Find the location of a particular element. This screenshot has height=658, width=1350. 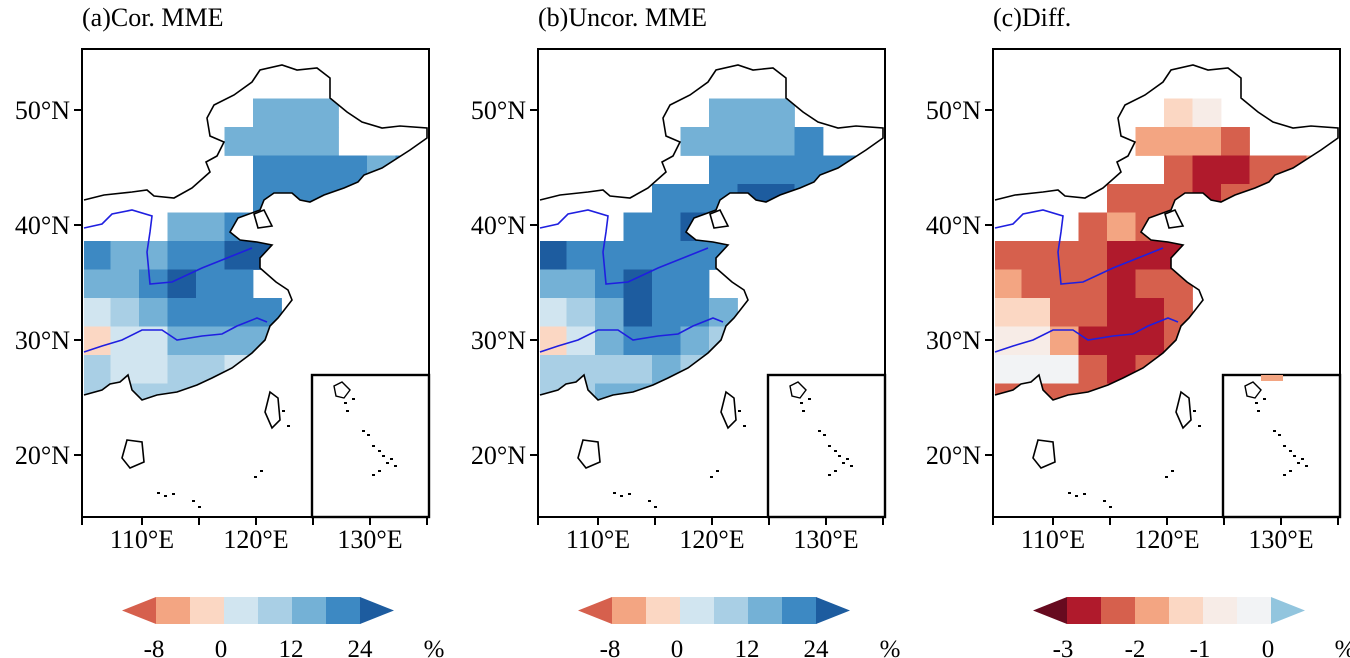

colorbar-tick-label: -8 is located at coordinates (154, 647).